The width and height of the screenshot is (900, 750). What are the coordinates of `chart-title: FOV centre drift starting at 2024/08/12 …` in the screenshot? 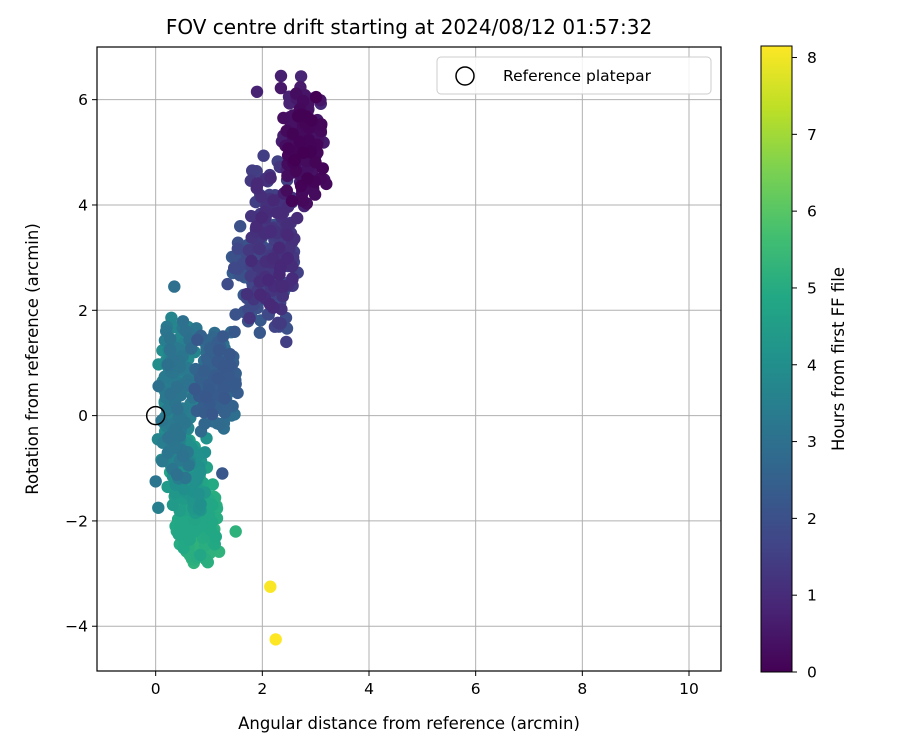 It's located at (409, 27).